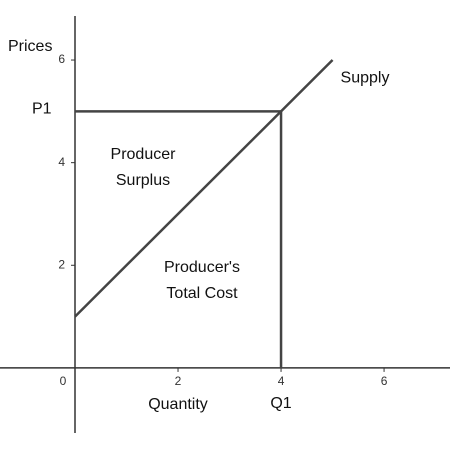 The height and width of the screenshot is (450, 450). I want to click on x-tick-label: 6, so click(384, 381).